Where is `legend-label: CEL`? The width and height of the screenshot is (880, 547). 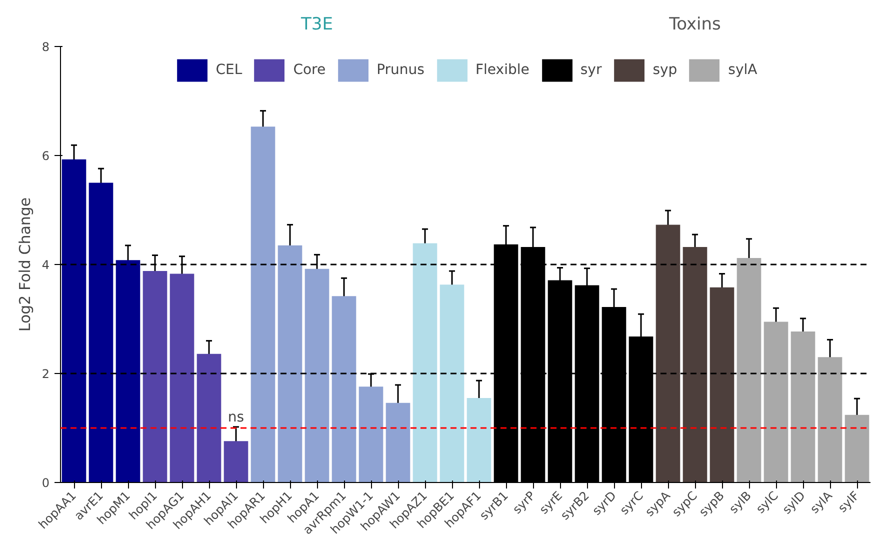
legend-label: CEL is located at coordinates (229, 70).